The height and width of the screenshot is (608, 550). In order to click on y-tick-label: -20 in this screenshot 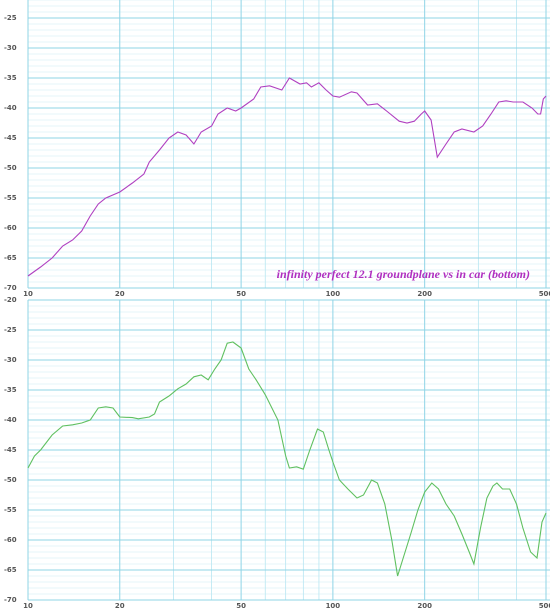, I will do `click(10, 300)`.